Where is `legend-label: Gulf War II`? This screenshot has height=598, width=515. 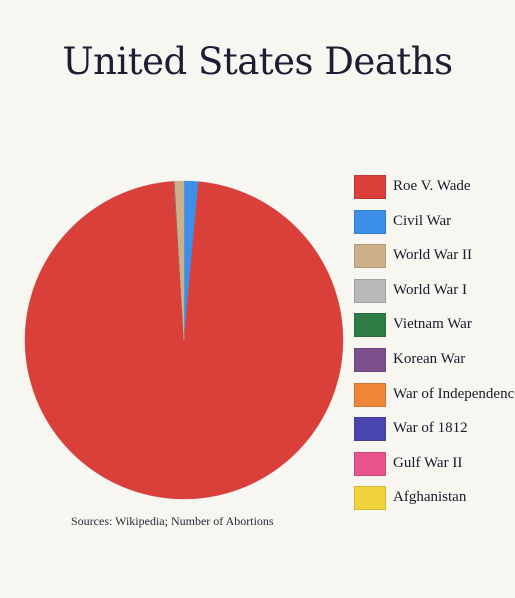
legend-label: Gulf War II is located at coordinates (428, 462).